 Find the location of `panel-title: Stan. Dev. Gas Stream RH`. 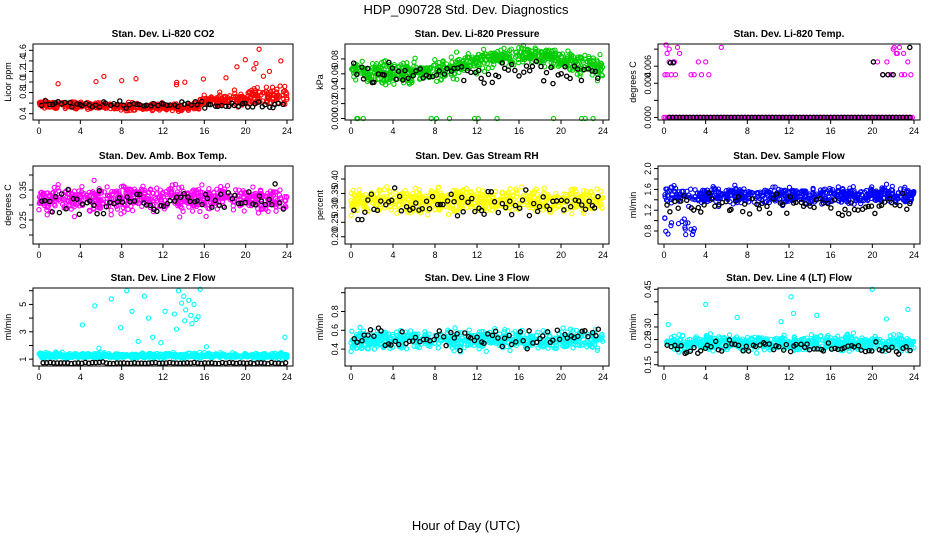

panel-title: Stan. Dev. Gas Stream RH is located at coordinates (476, 156).